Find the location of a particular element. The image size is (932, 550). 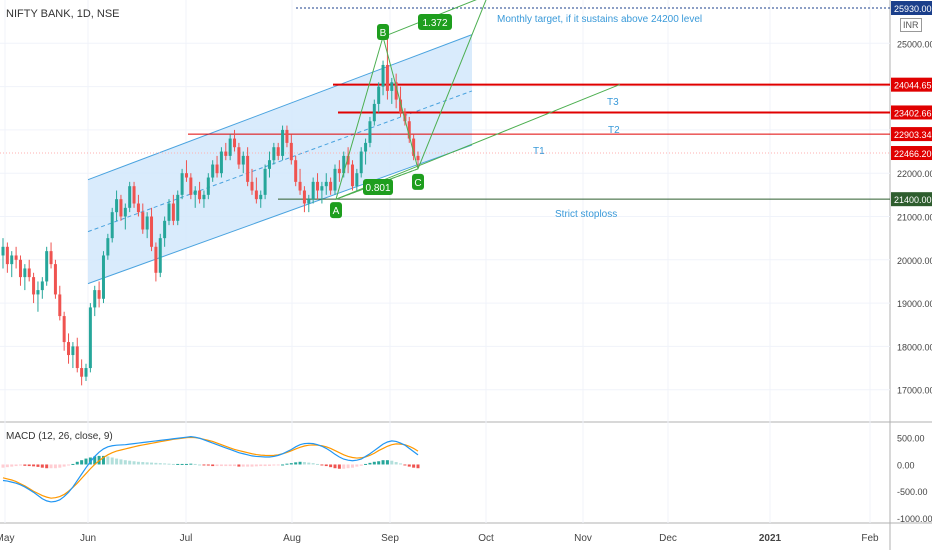

channel-mid is located at coordinates (280, 161).